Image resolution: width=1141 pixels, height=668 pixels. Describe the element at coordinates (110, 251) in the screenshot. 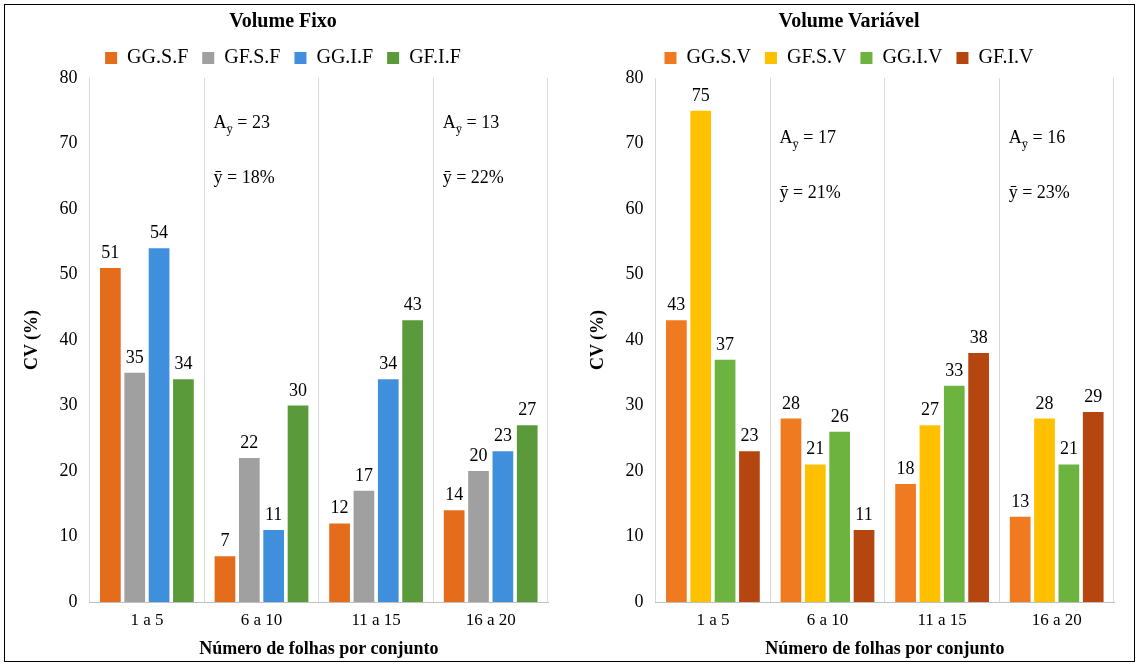

I see `data-label: 51` at that location.